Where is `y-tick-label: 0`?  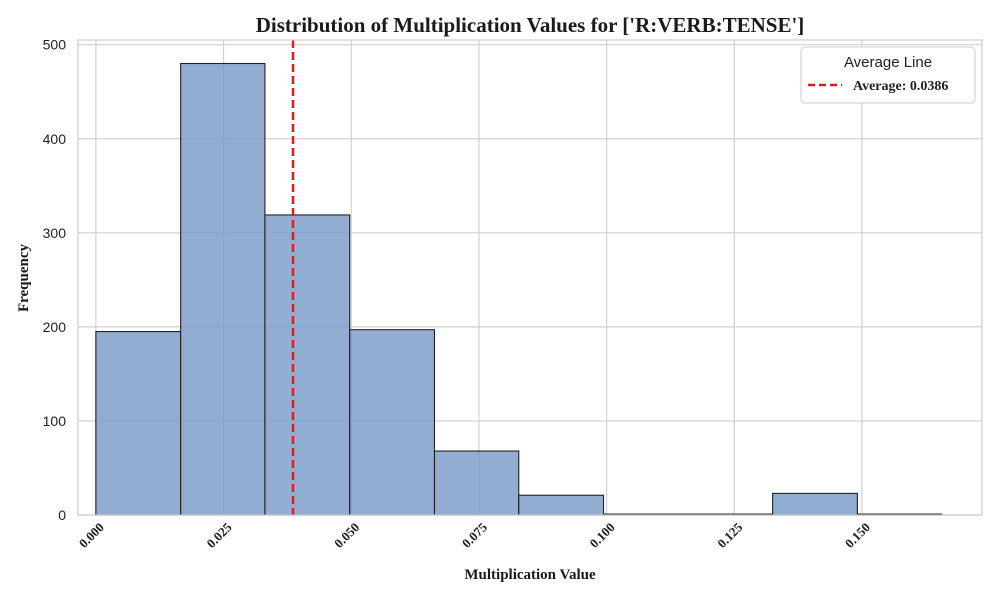 y-tick-label: 0 is located at coordinates (62, 515).